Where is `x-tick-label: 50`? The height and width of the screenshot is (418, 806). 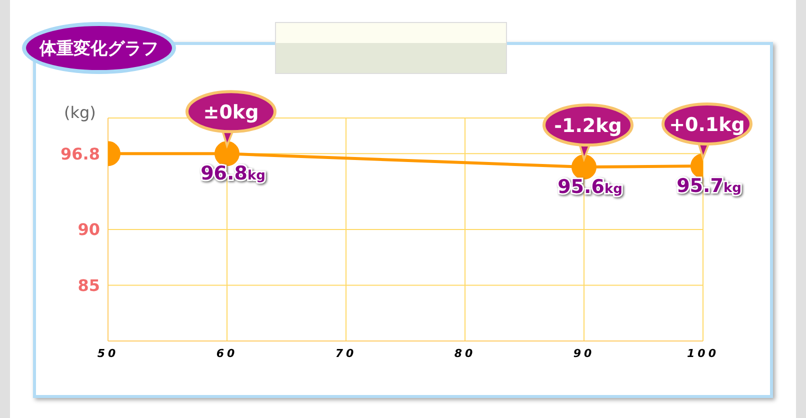 x-tick-label: 50 is located at coordinates (108, 353).